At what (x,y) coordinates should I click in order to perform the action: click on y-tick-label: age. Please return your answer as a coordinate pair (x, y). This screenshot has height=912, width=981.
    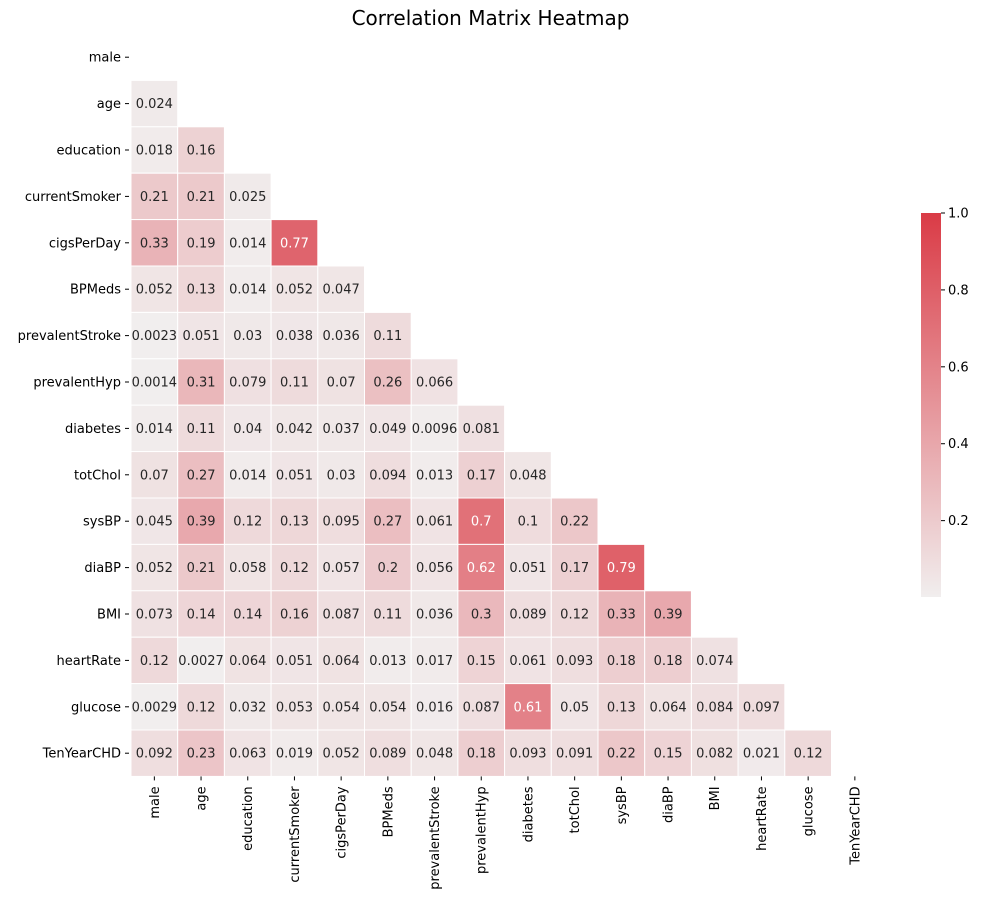
    Looking at the image, I should click on (109, 104).